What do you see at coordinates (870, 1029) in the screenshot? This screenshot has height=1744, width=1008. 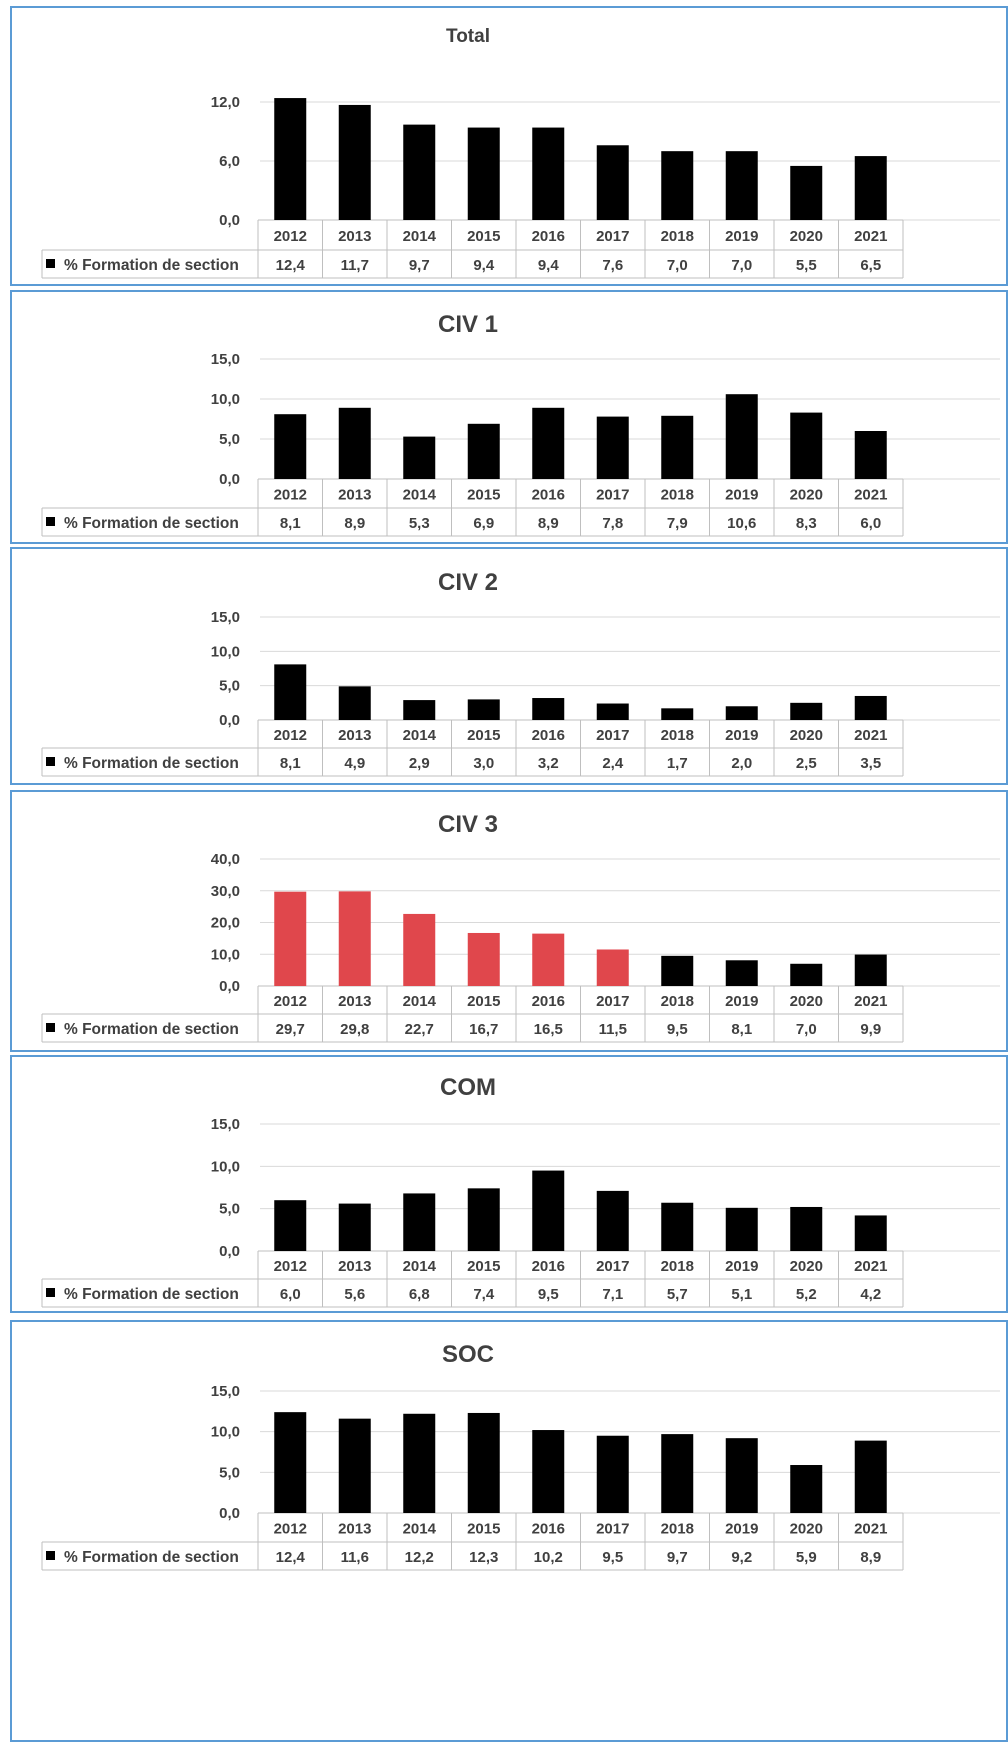 I see `data-label: 9,9` at bounding box center [870, 1029].